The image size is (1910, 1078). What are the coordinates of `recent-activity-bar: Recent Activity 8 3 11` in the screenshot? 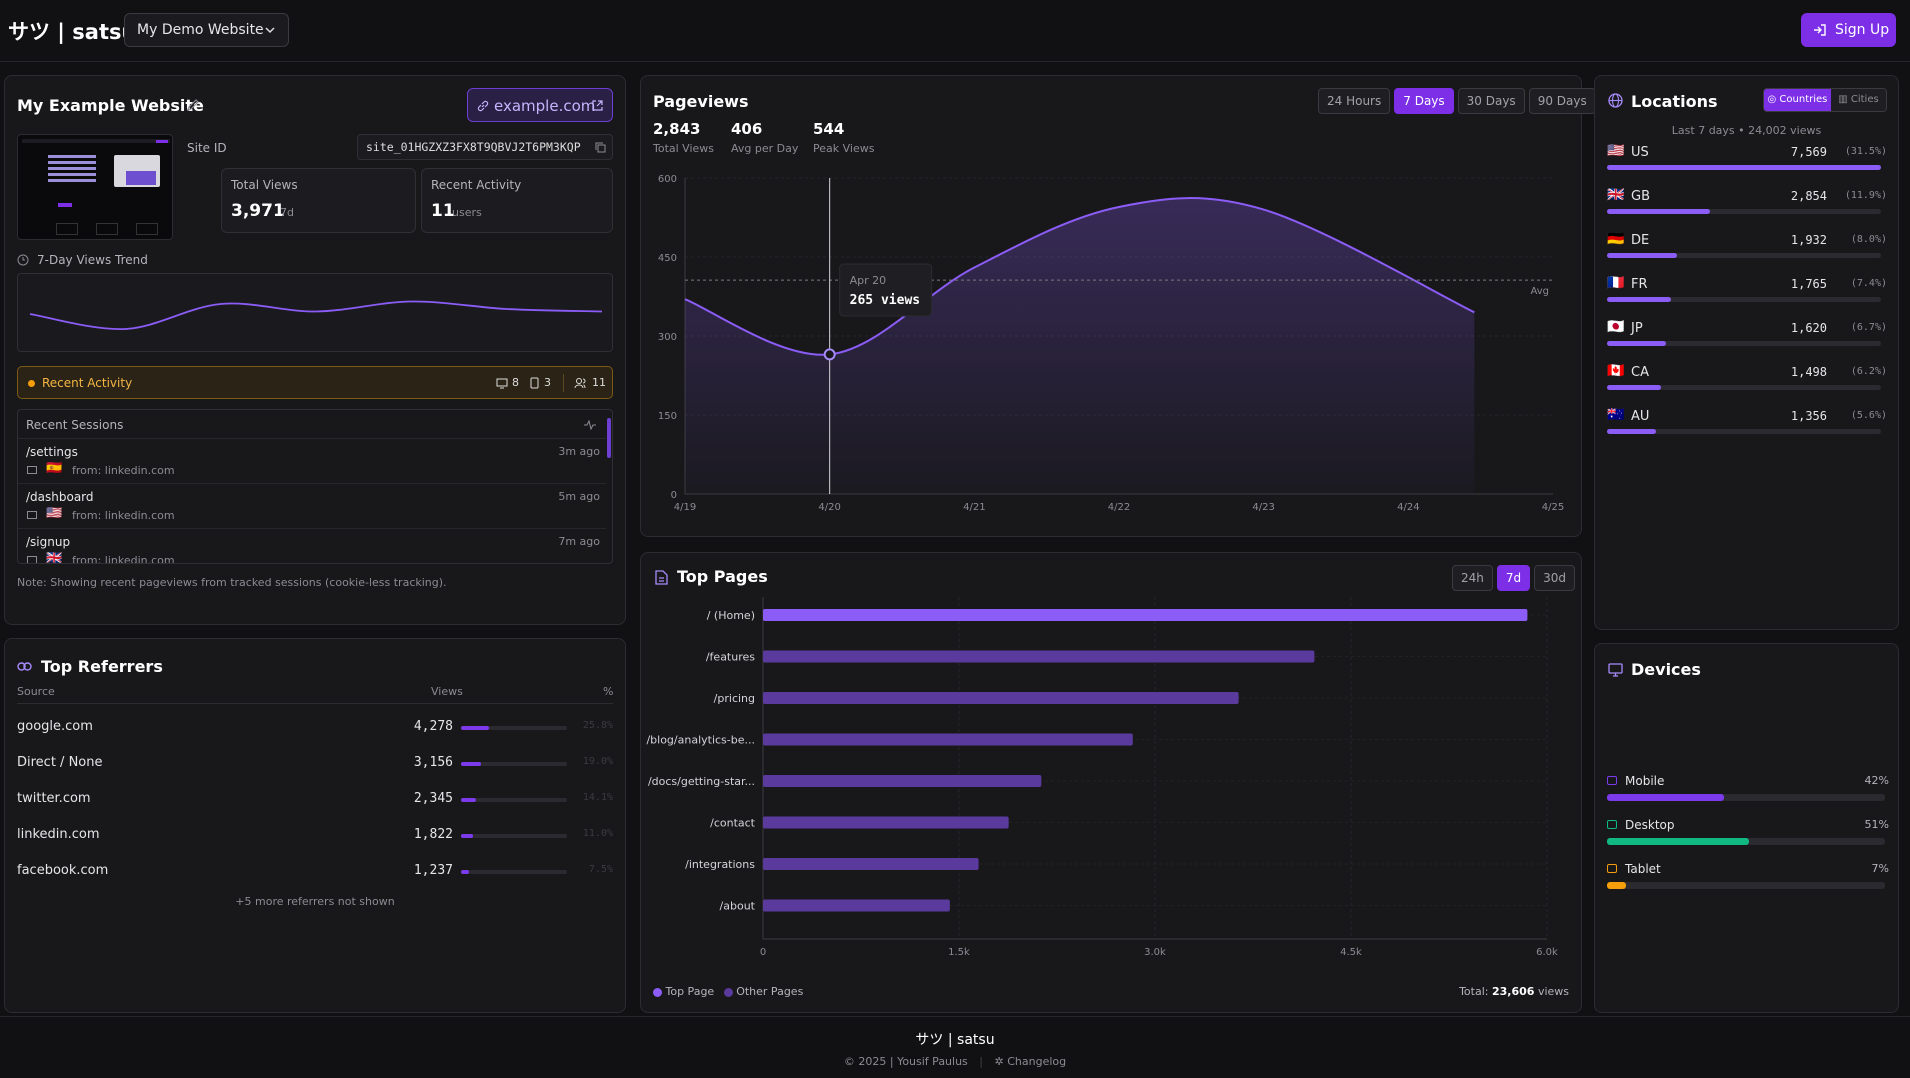 It's located at (315, 382).